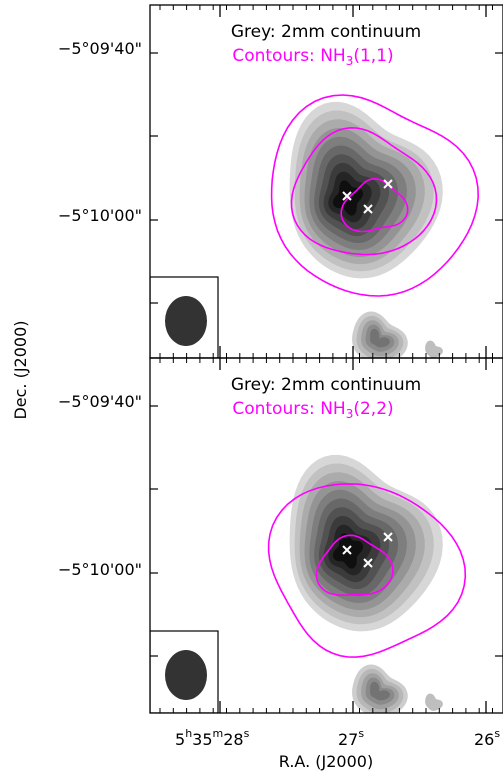 The width and height of the screenshot is (503, 773). I want to click on x-tick-label: 27s, so click(351, 738).